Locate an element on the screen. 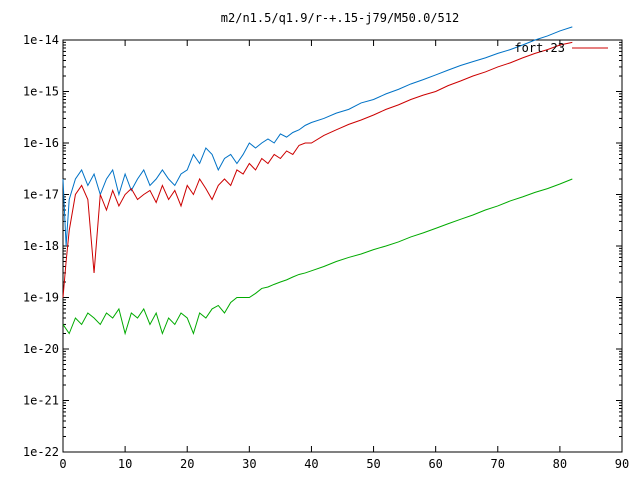  y-tick-label: 1e-14 is located at coordinates (41, 40).